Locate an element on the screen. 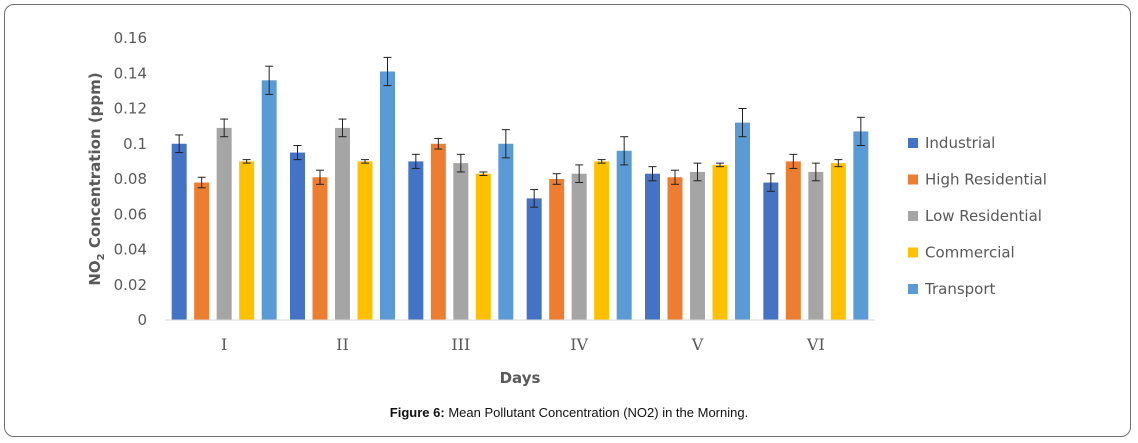 This screenshot has height=443, width=1138. legend-label: Industrial is located at coordinates (960, 143).